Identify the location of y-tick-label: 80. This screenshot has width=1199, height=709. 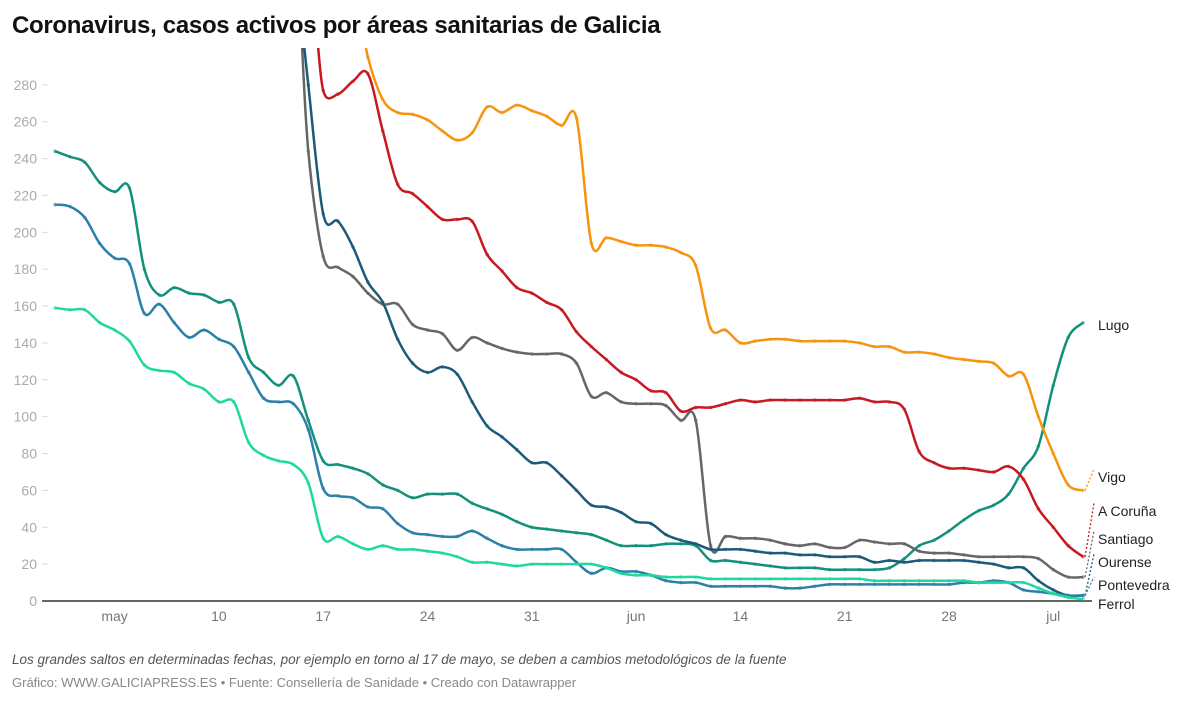
(29, 454).